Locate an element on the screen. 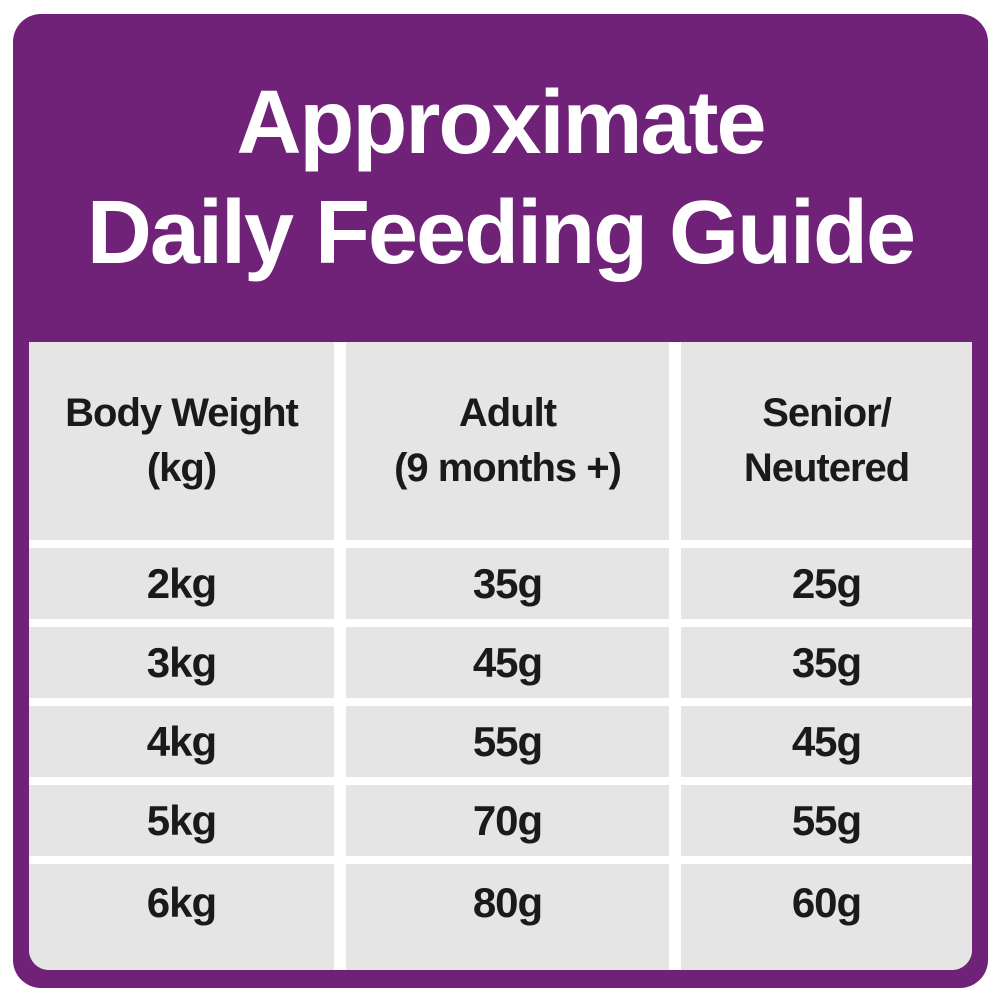 The width and height of the screenshot is (1000, 1000). column-header-body-weight-line1: Body Weight is located at coordinates (182, 413).